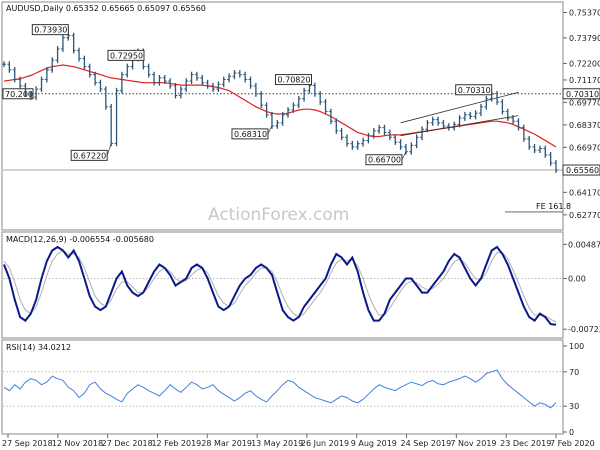 Image resolution: width=600 pixels, height=450 pixels. I want to click on date-tick-label: 24 Sep 2019, so click(426, 443).